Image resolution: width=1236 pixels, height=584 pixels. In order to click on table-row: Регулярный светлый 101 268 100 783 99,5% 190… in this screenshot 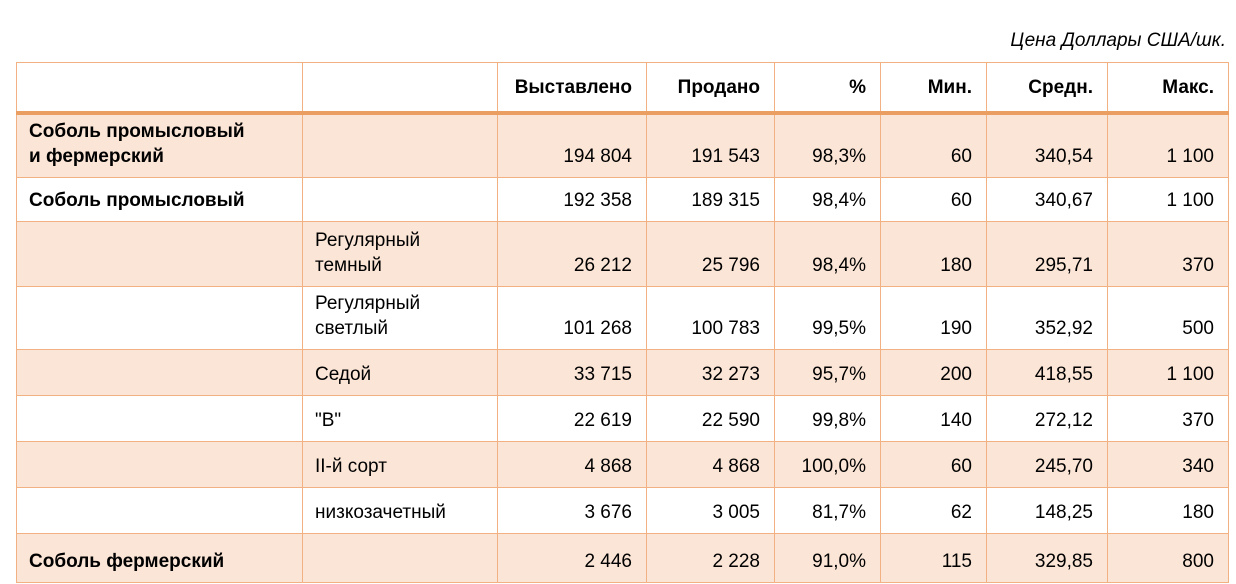, I will do `click(622, 317)`.